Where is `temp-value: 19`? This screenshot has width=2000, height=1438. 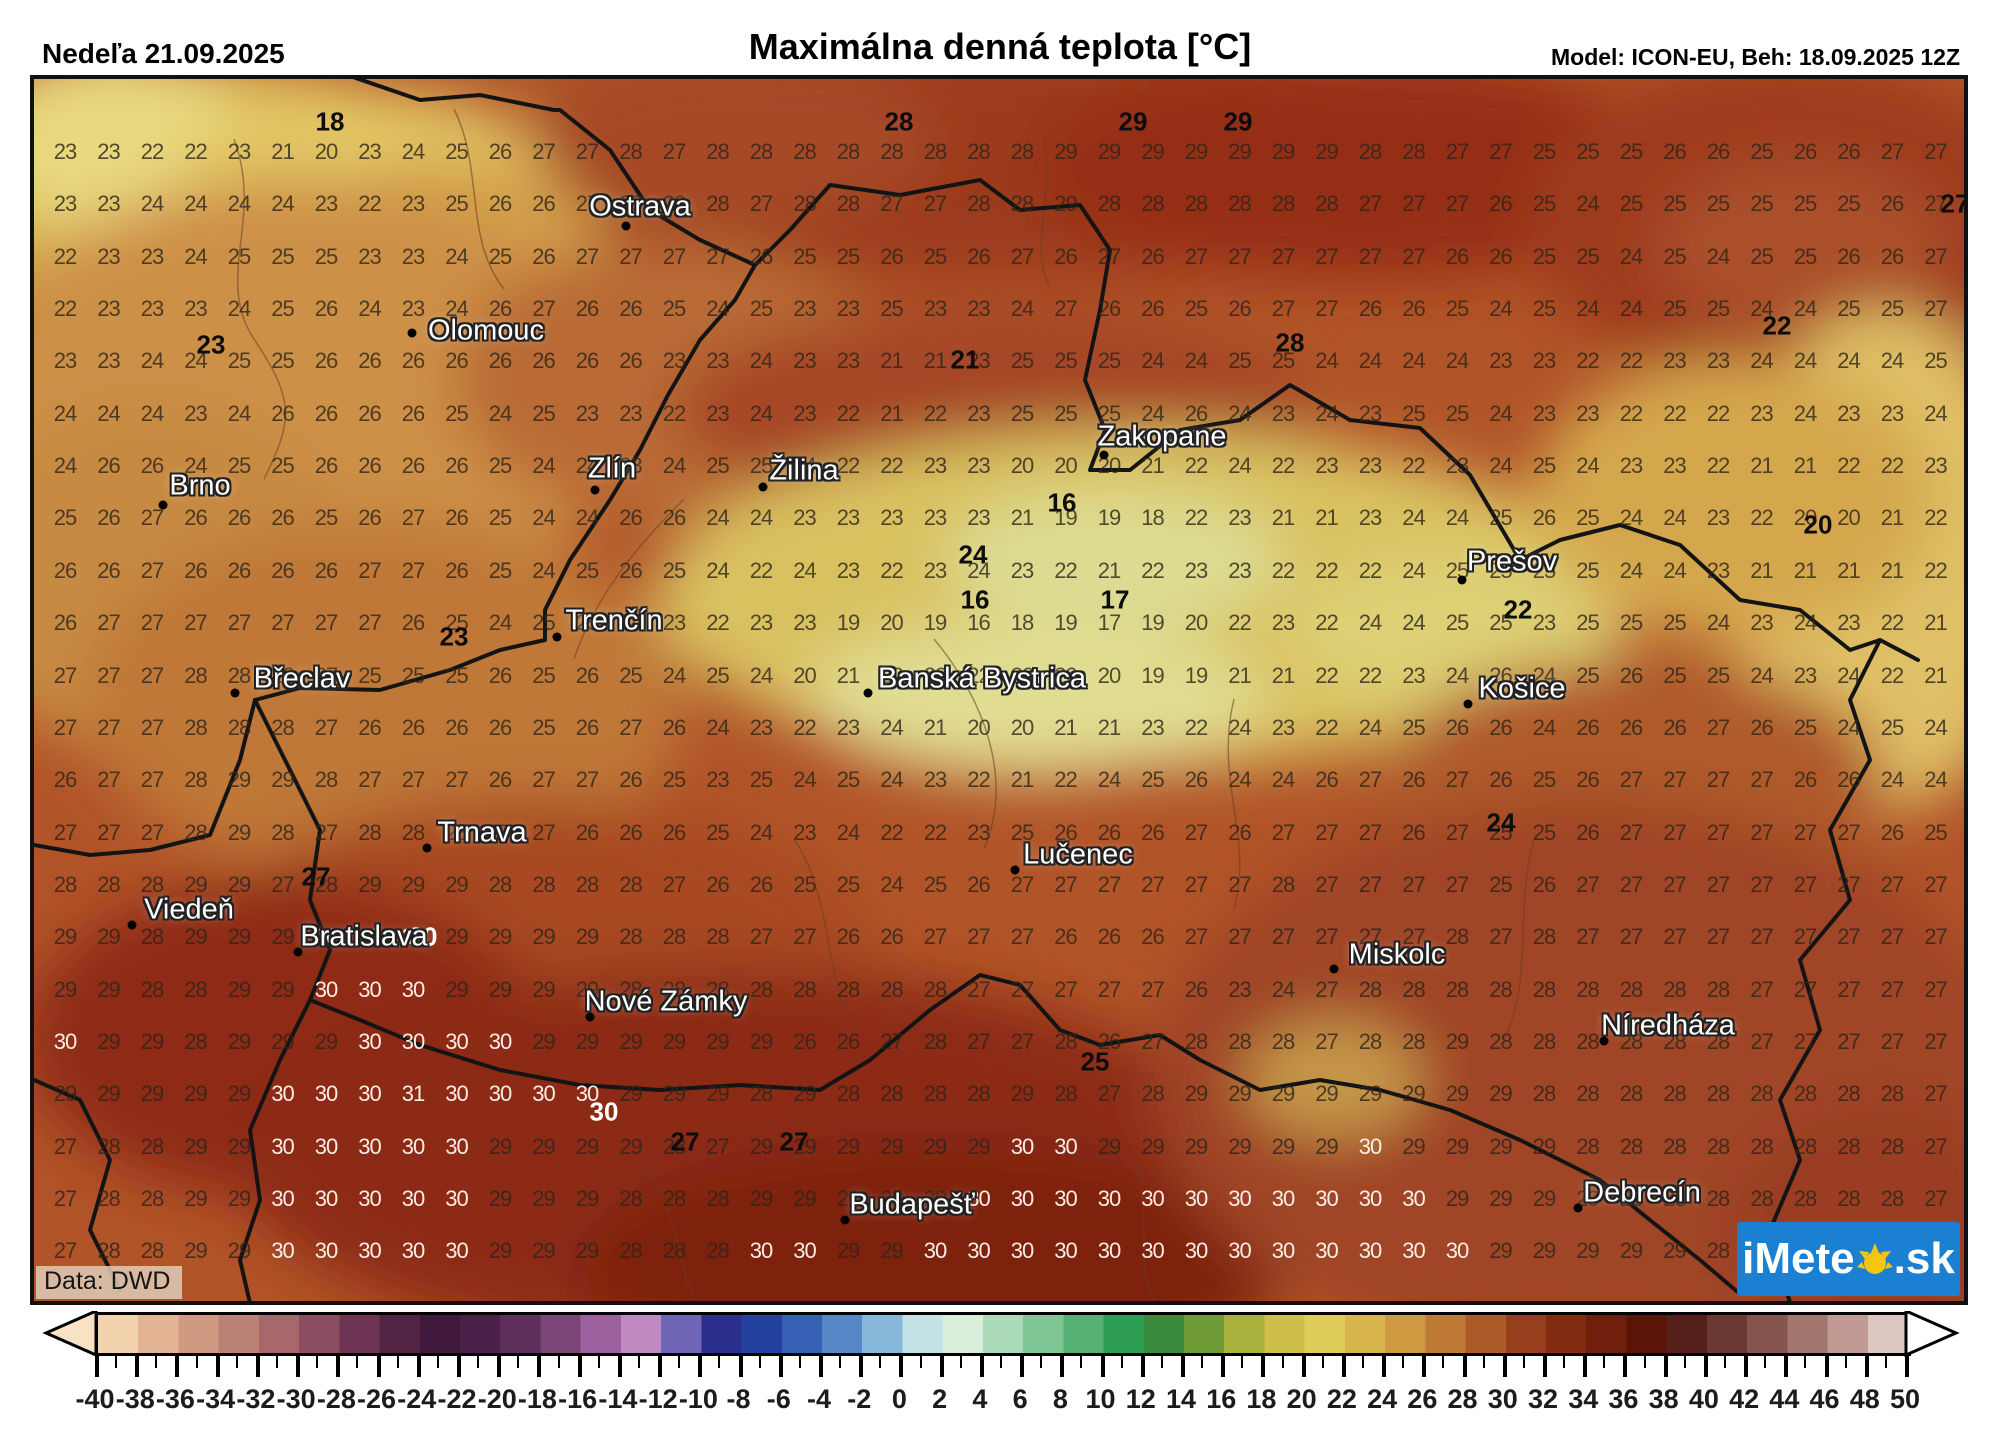
temp-value: 19 is located at coordinates (1109, 518).